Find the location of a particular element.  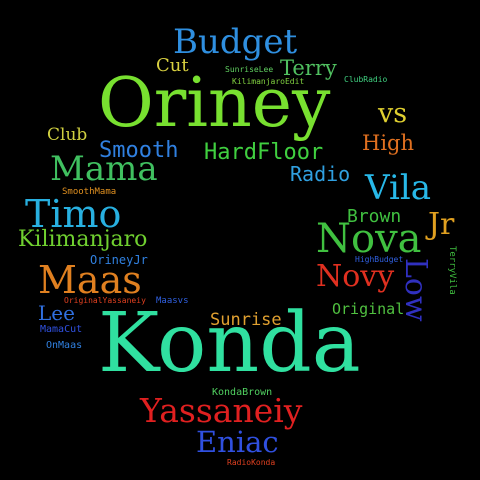

word-high: High is located at coordinates (388, 143).